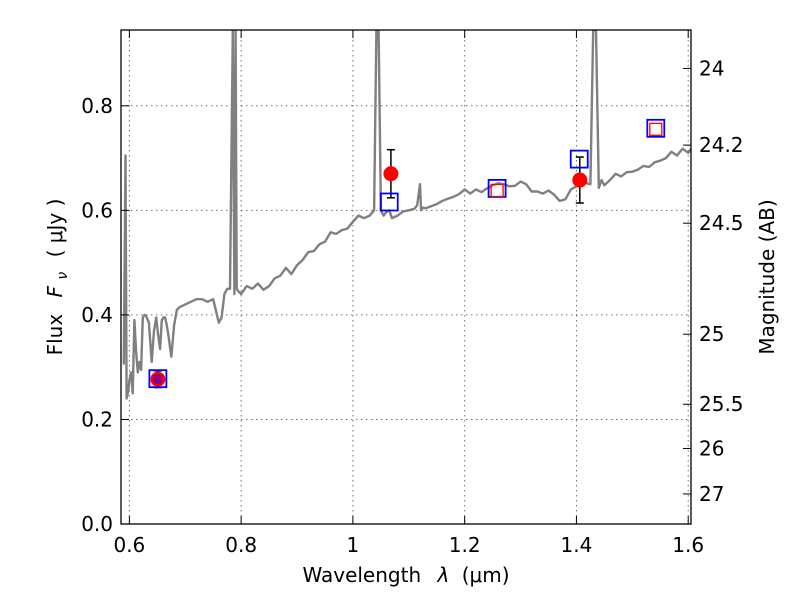 The width and height of the screenshot is (800, 600). What do you see at coordinates (711, 494) in the screenshot?
I see `y2-tick-label: 27` at bounding box center [711, 494].